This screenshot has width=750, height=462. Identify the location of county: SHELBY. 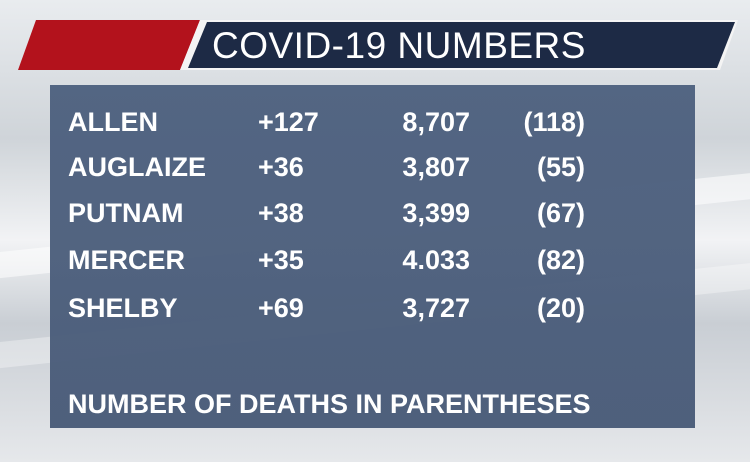
(123, 308).